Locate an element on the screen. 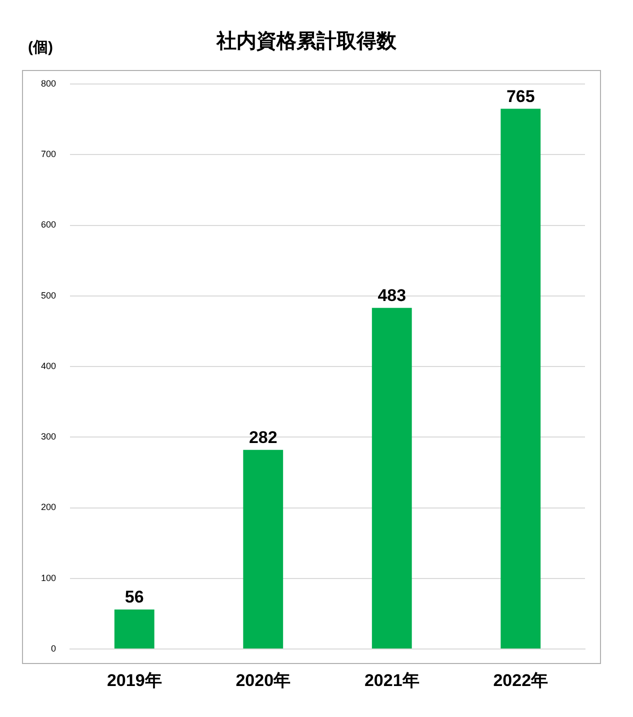 The width and height of the screenshot is (633, 717). y-tick-label: 300 is located at coordinates (48, 437).